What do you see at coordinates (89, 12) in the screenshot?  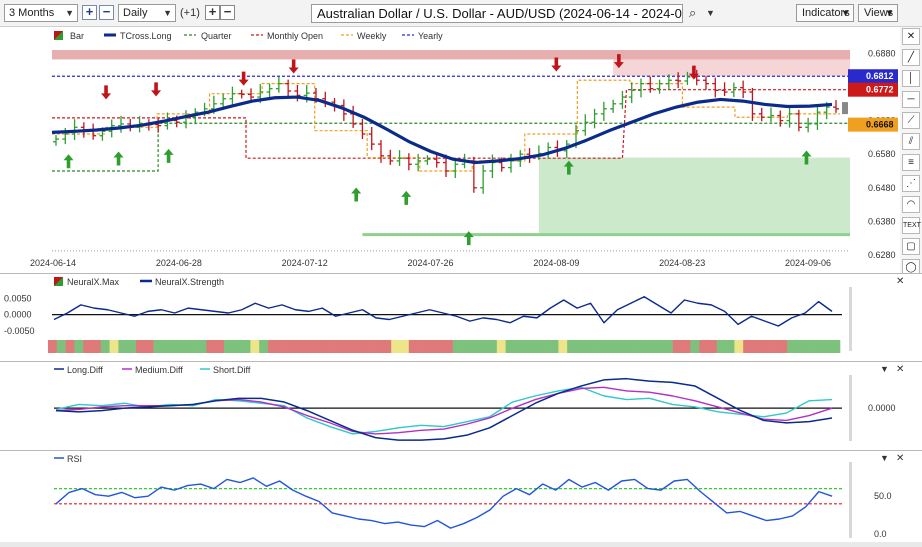 I see `zoom-in-button: +` at bounding box center [89, 12].